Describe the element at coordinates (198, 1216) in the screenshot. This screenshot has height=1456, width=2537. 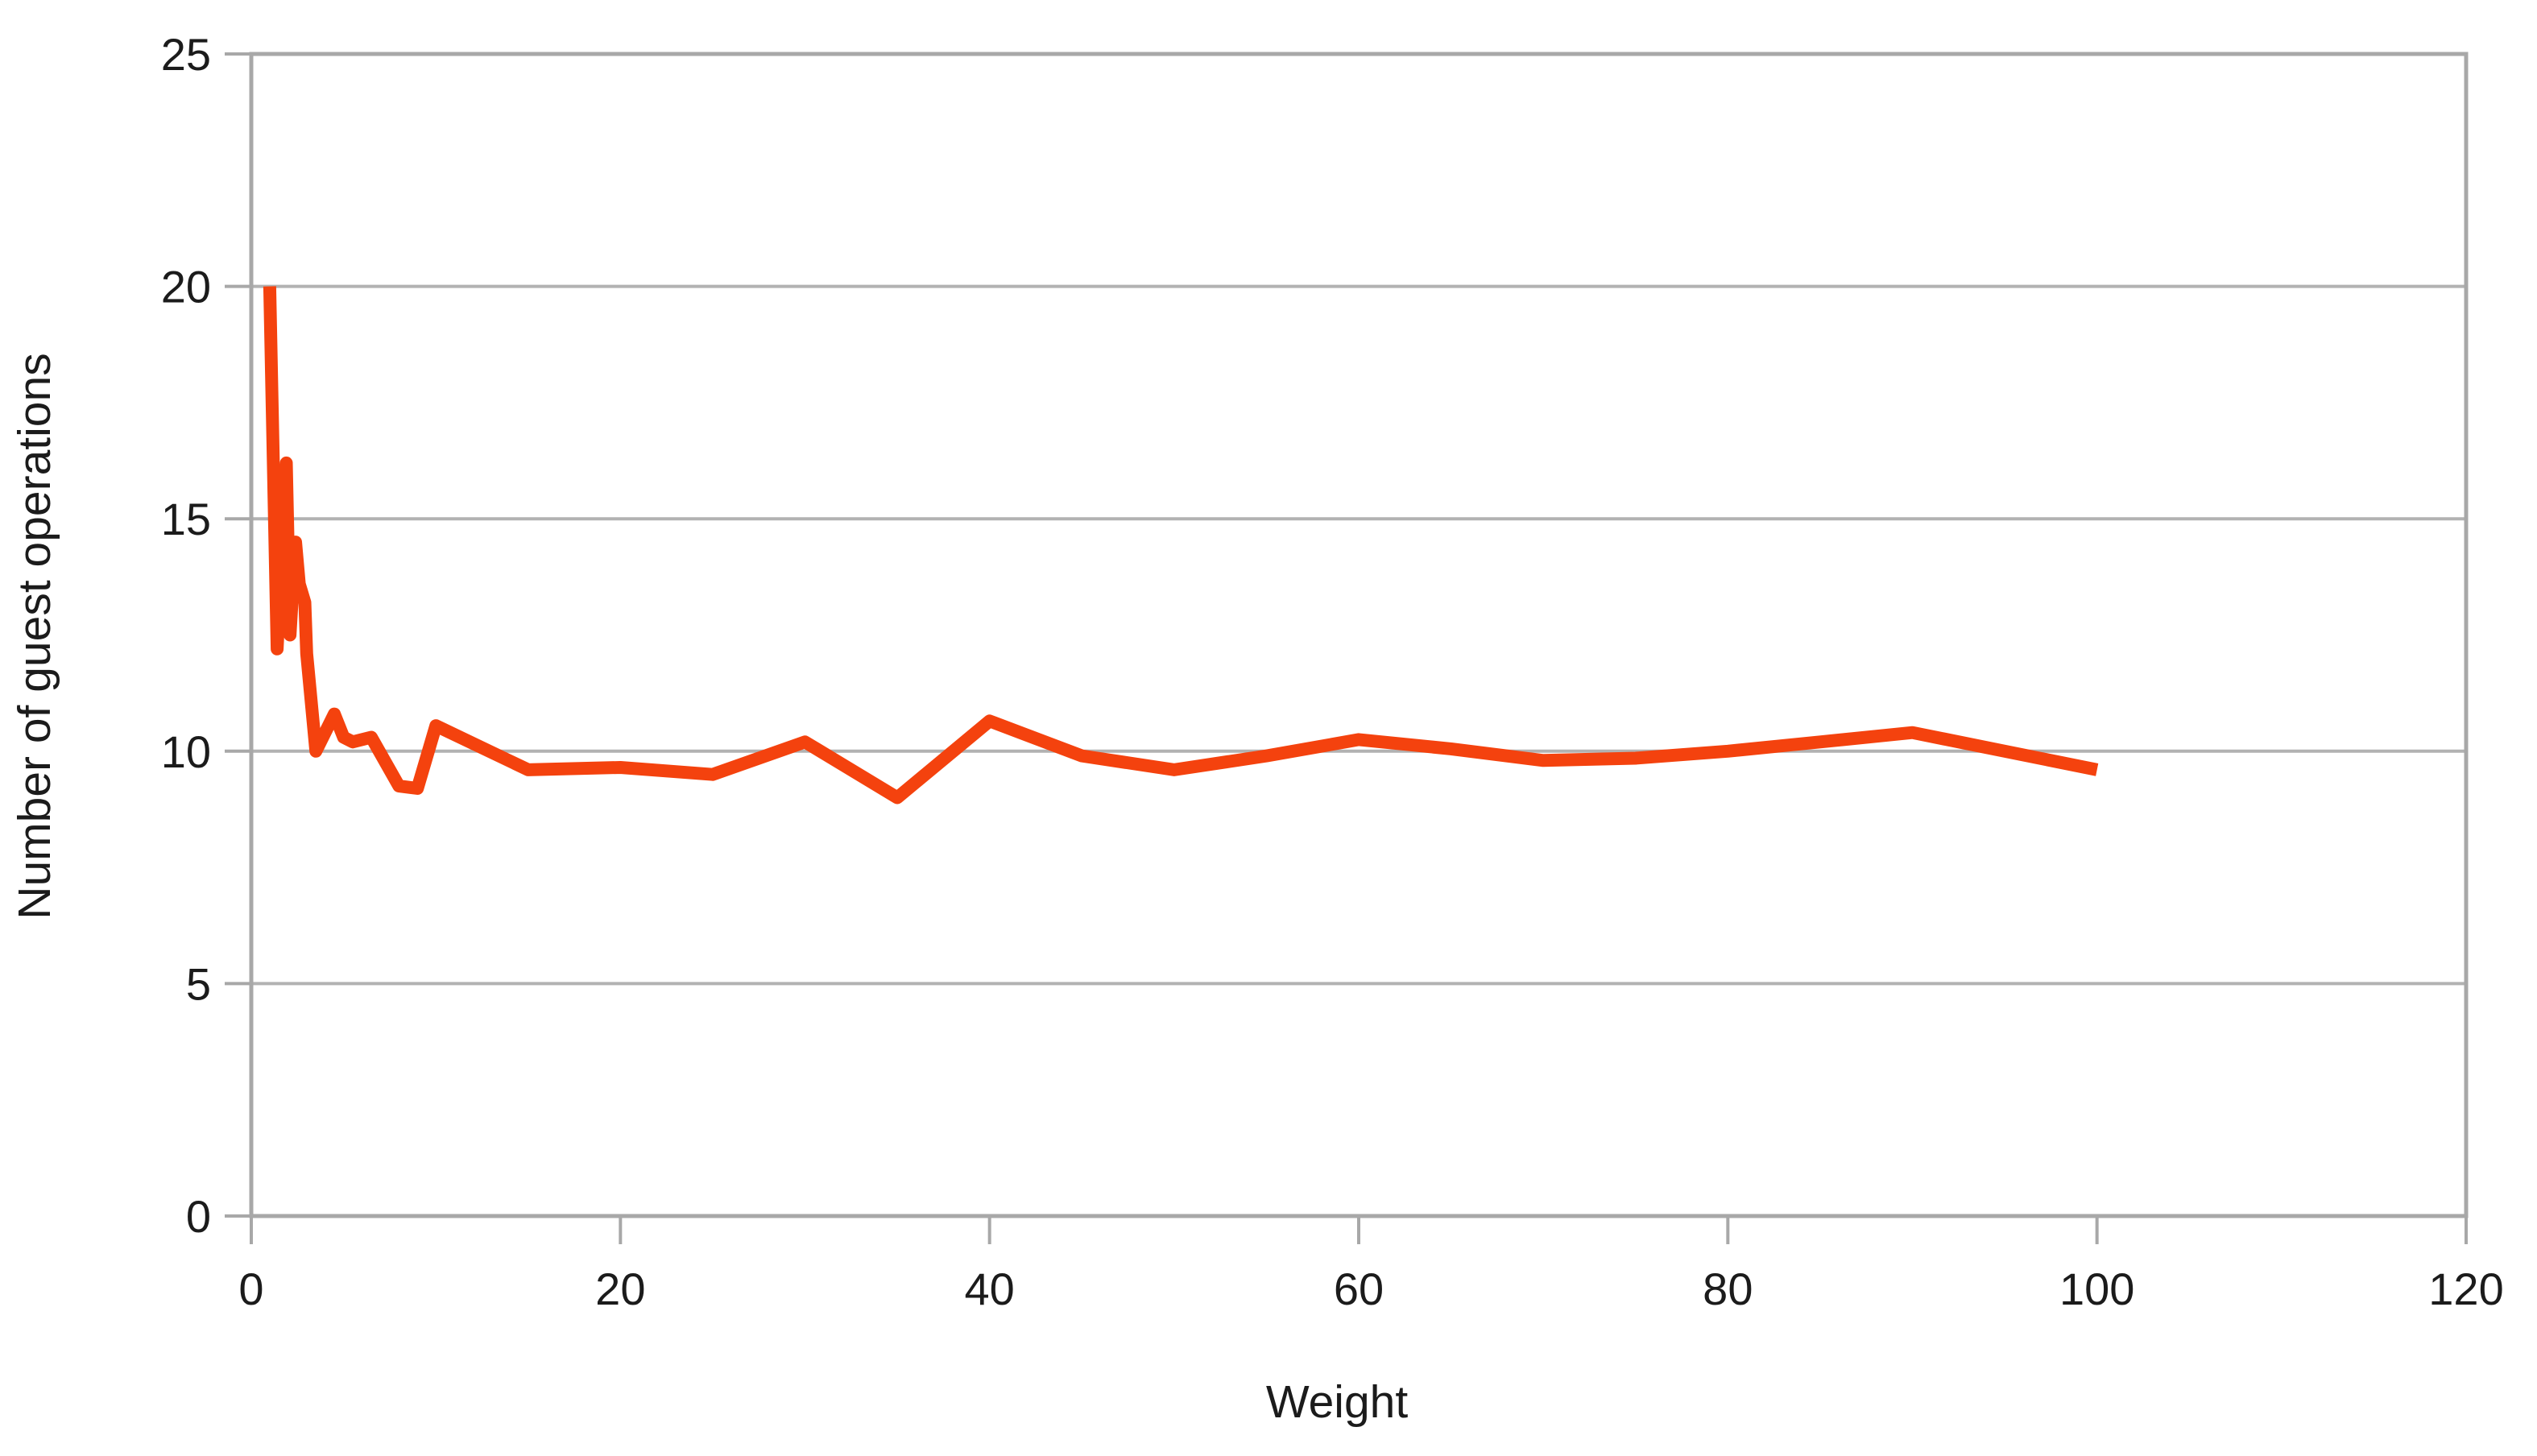
I see `y-tick-label-0: 0` at that location.